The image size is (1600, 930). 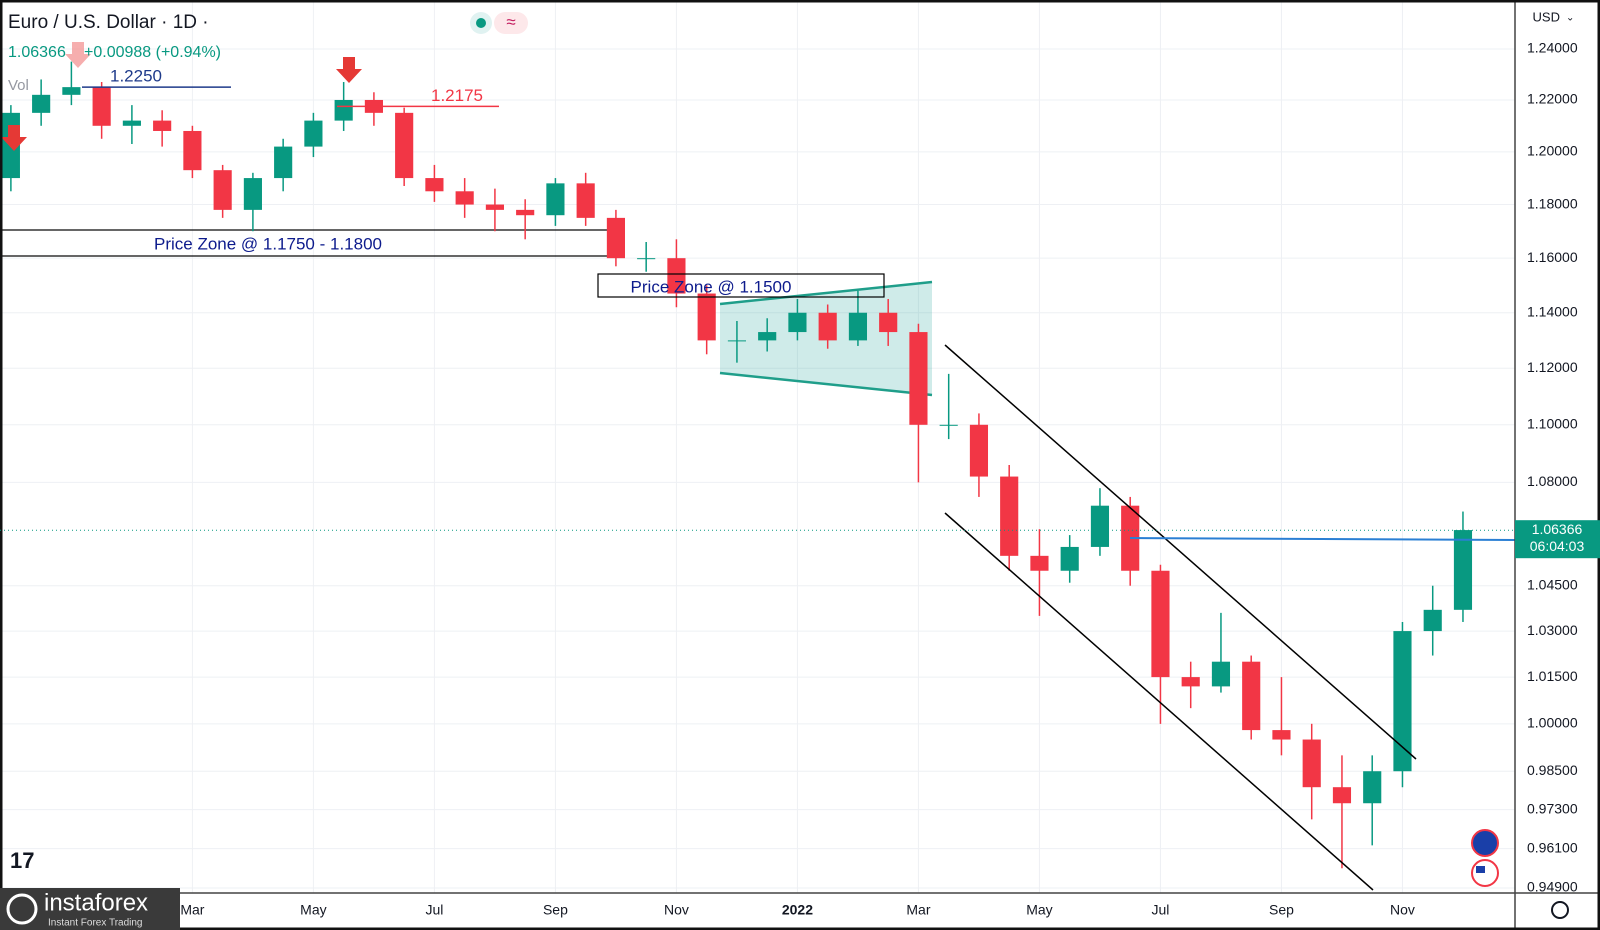 I want to click on settings-icon, so click(x=1560, y=910).